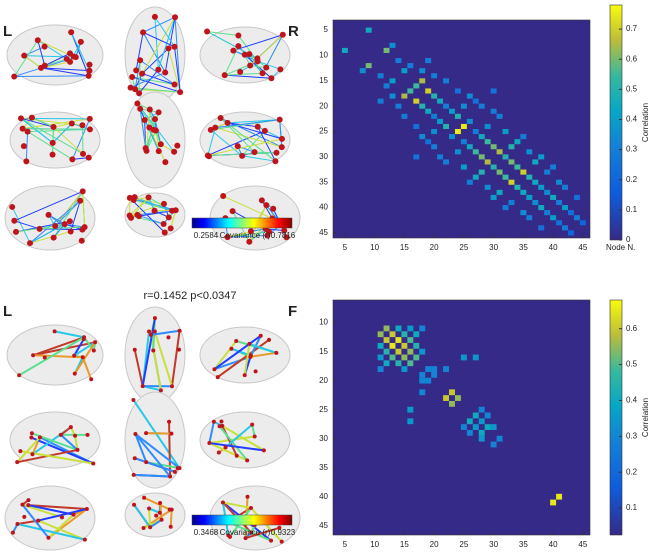 Image resolution: width=664 pixels, height=559 pixels. Describe the element at coordinates (582, 247) in the screenshot. I see `x-tick-label: 45` at that location.